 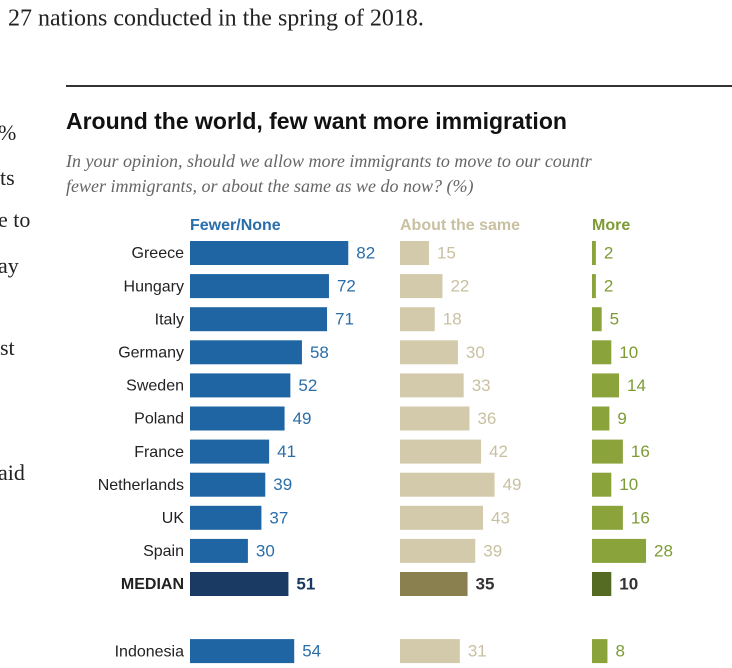 What do you see at coordinates (319, 352) in the screenshot?
I see `value-label: 58` at bounding box center [319, 352].